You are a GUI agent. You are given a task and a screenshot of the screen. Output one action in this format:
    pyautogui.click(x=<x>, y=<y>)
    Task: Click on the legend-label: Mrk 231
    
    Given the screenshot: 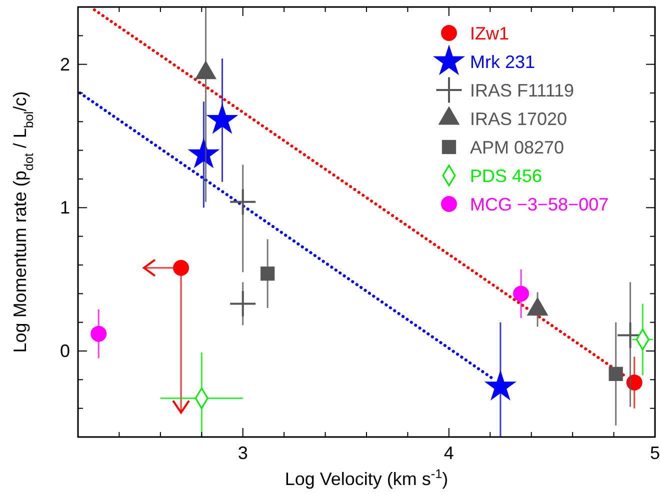 What is the action you would take?
    pyautogui.click(x=503, y=62)
    